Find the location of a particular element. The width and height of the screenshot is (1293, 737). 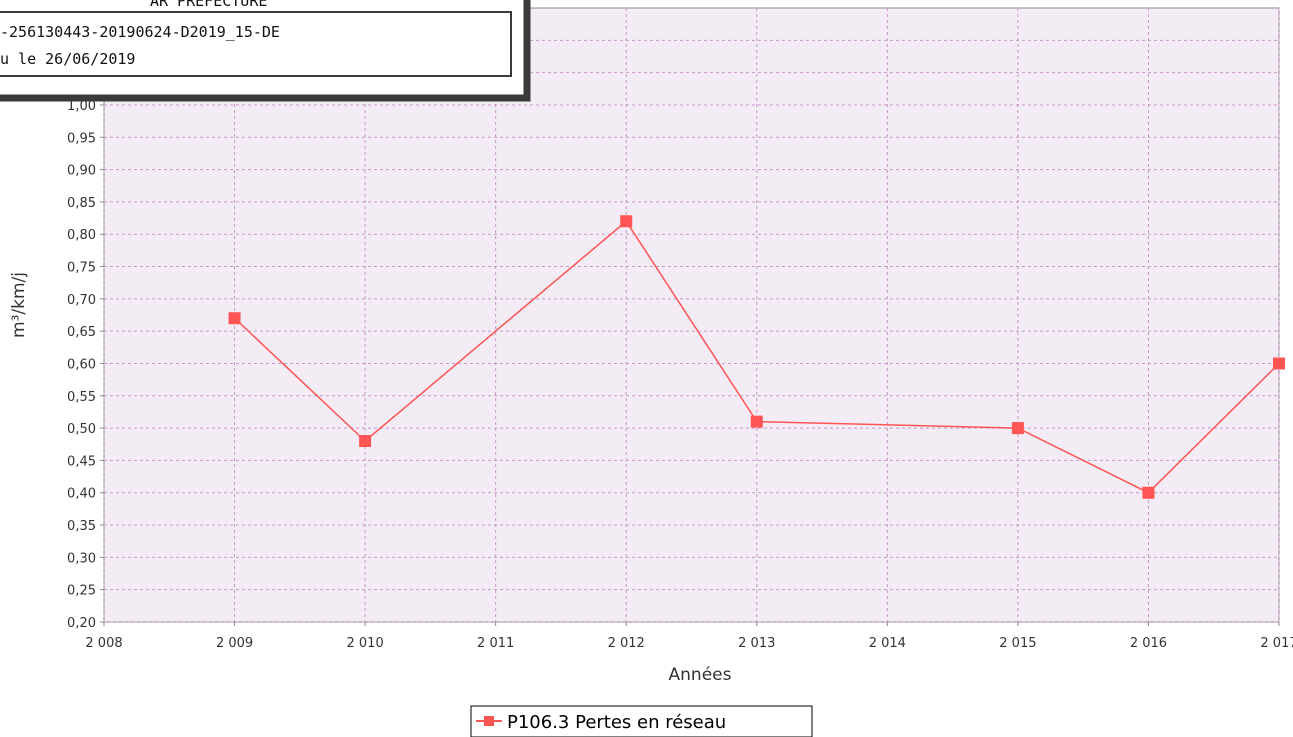

y-tick-label: 0,50 is located at coordinates (81, 429).